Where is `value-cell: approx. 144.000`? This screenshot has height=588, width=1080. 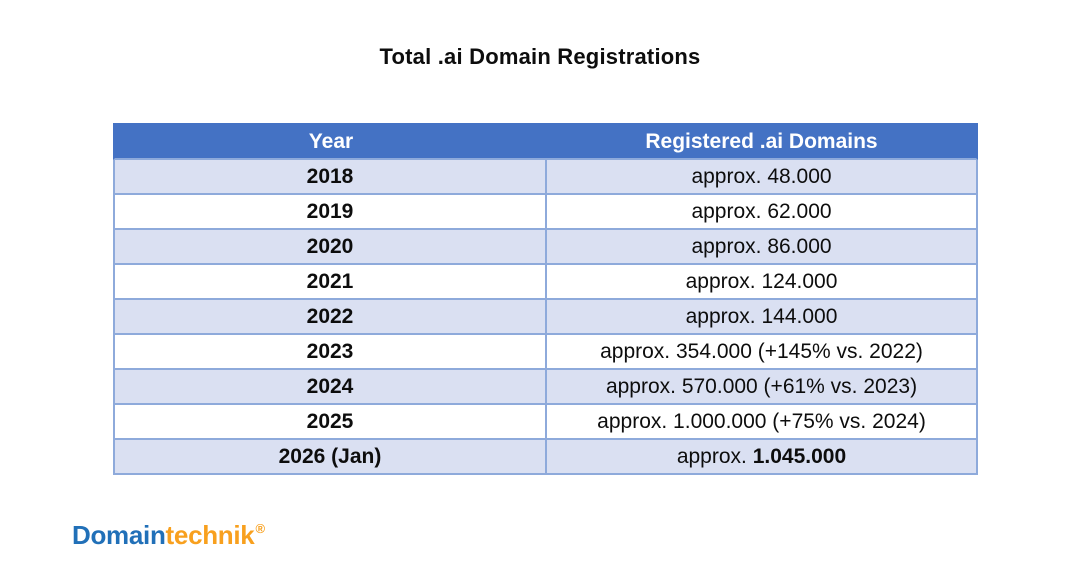
value-cell: approx. 144.000 is located at coordinates (762, 317).